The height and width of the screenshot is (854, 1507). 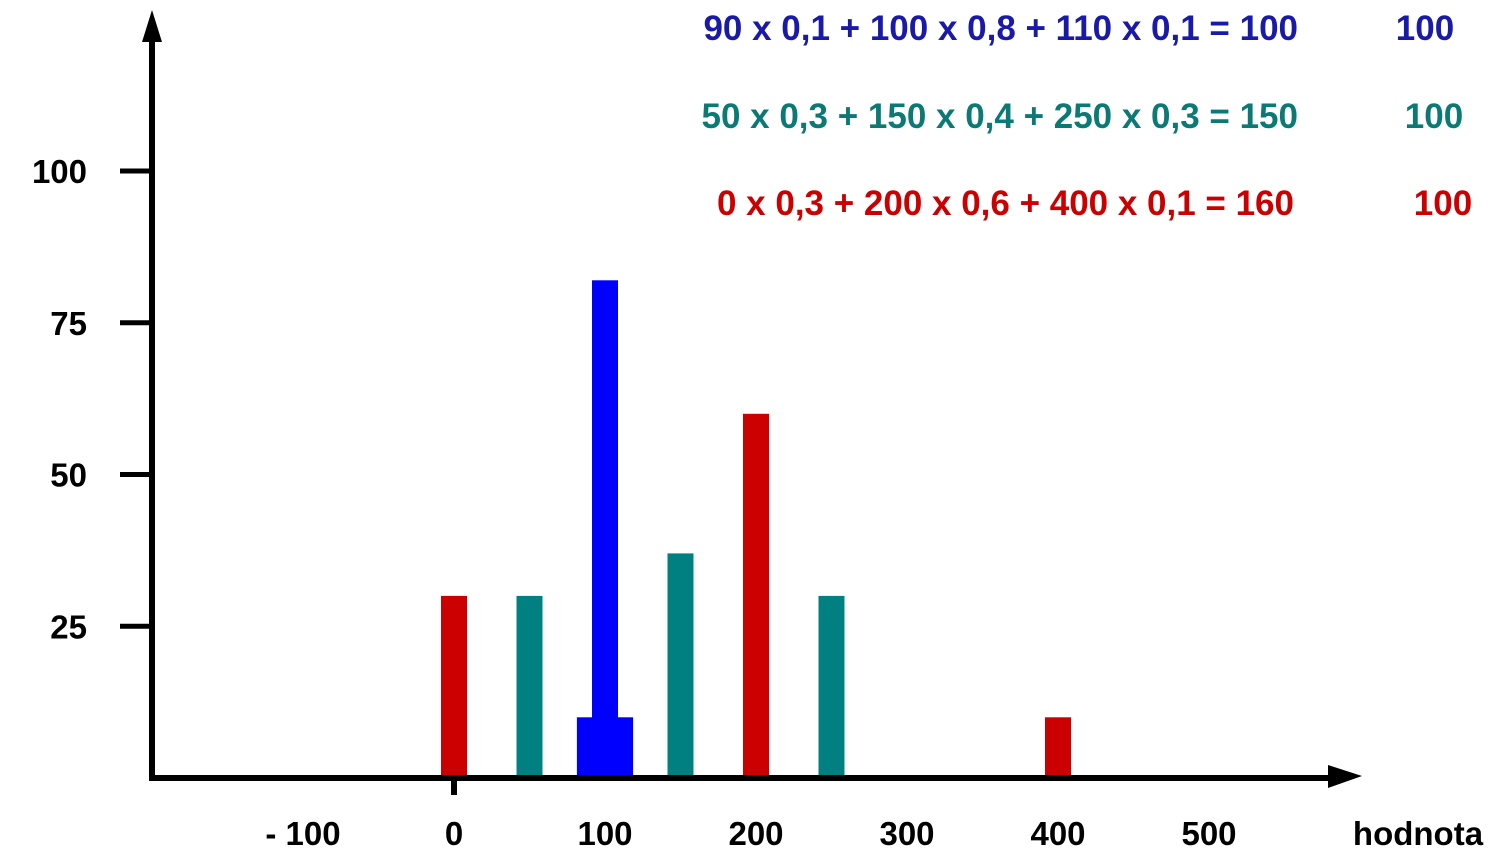 I want to click on x-tick-label: 400, so click(x=1057, y=833).